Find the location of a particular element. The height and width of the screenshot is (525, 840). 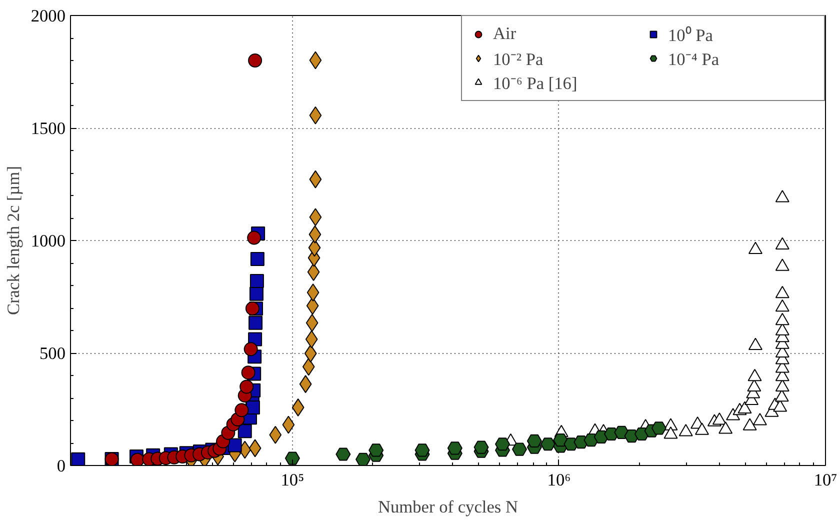

x-axis-title: Number of cycles N is located at coordinates (448, 507).